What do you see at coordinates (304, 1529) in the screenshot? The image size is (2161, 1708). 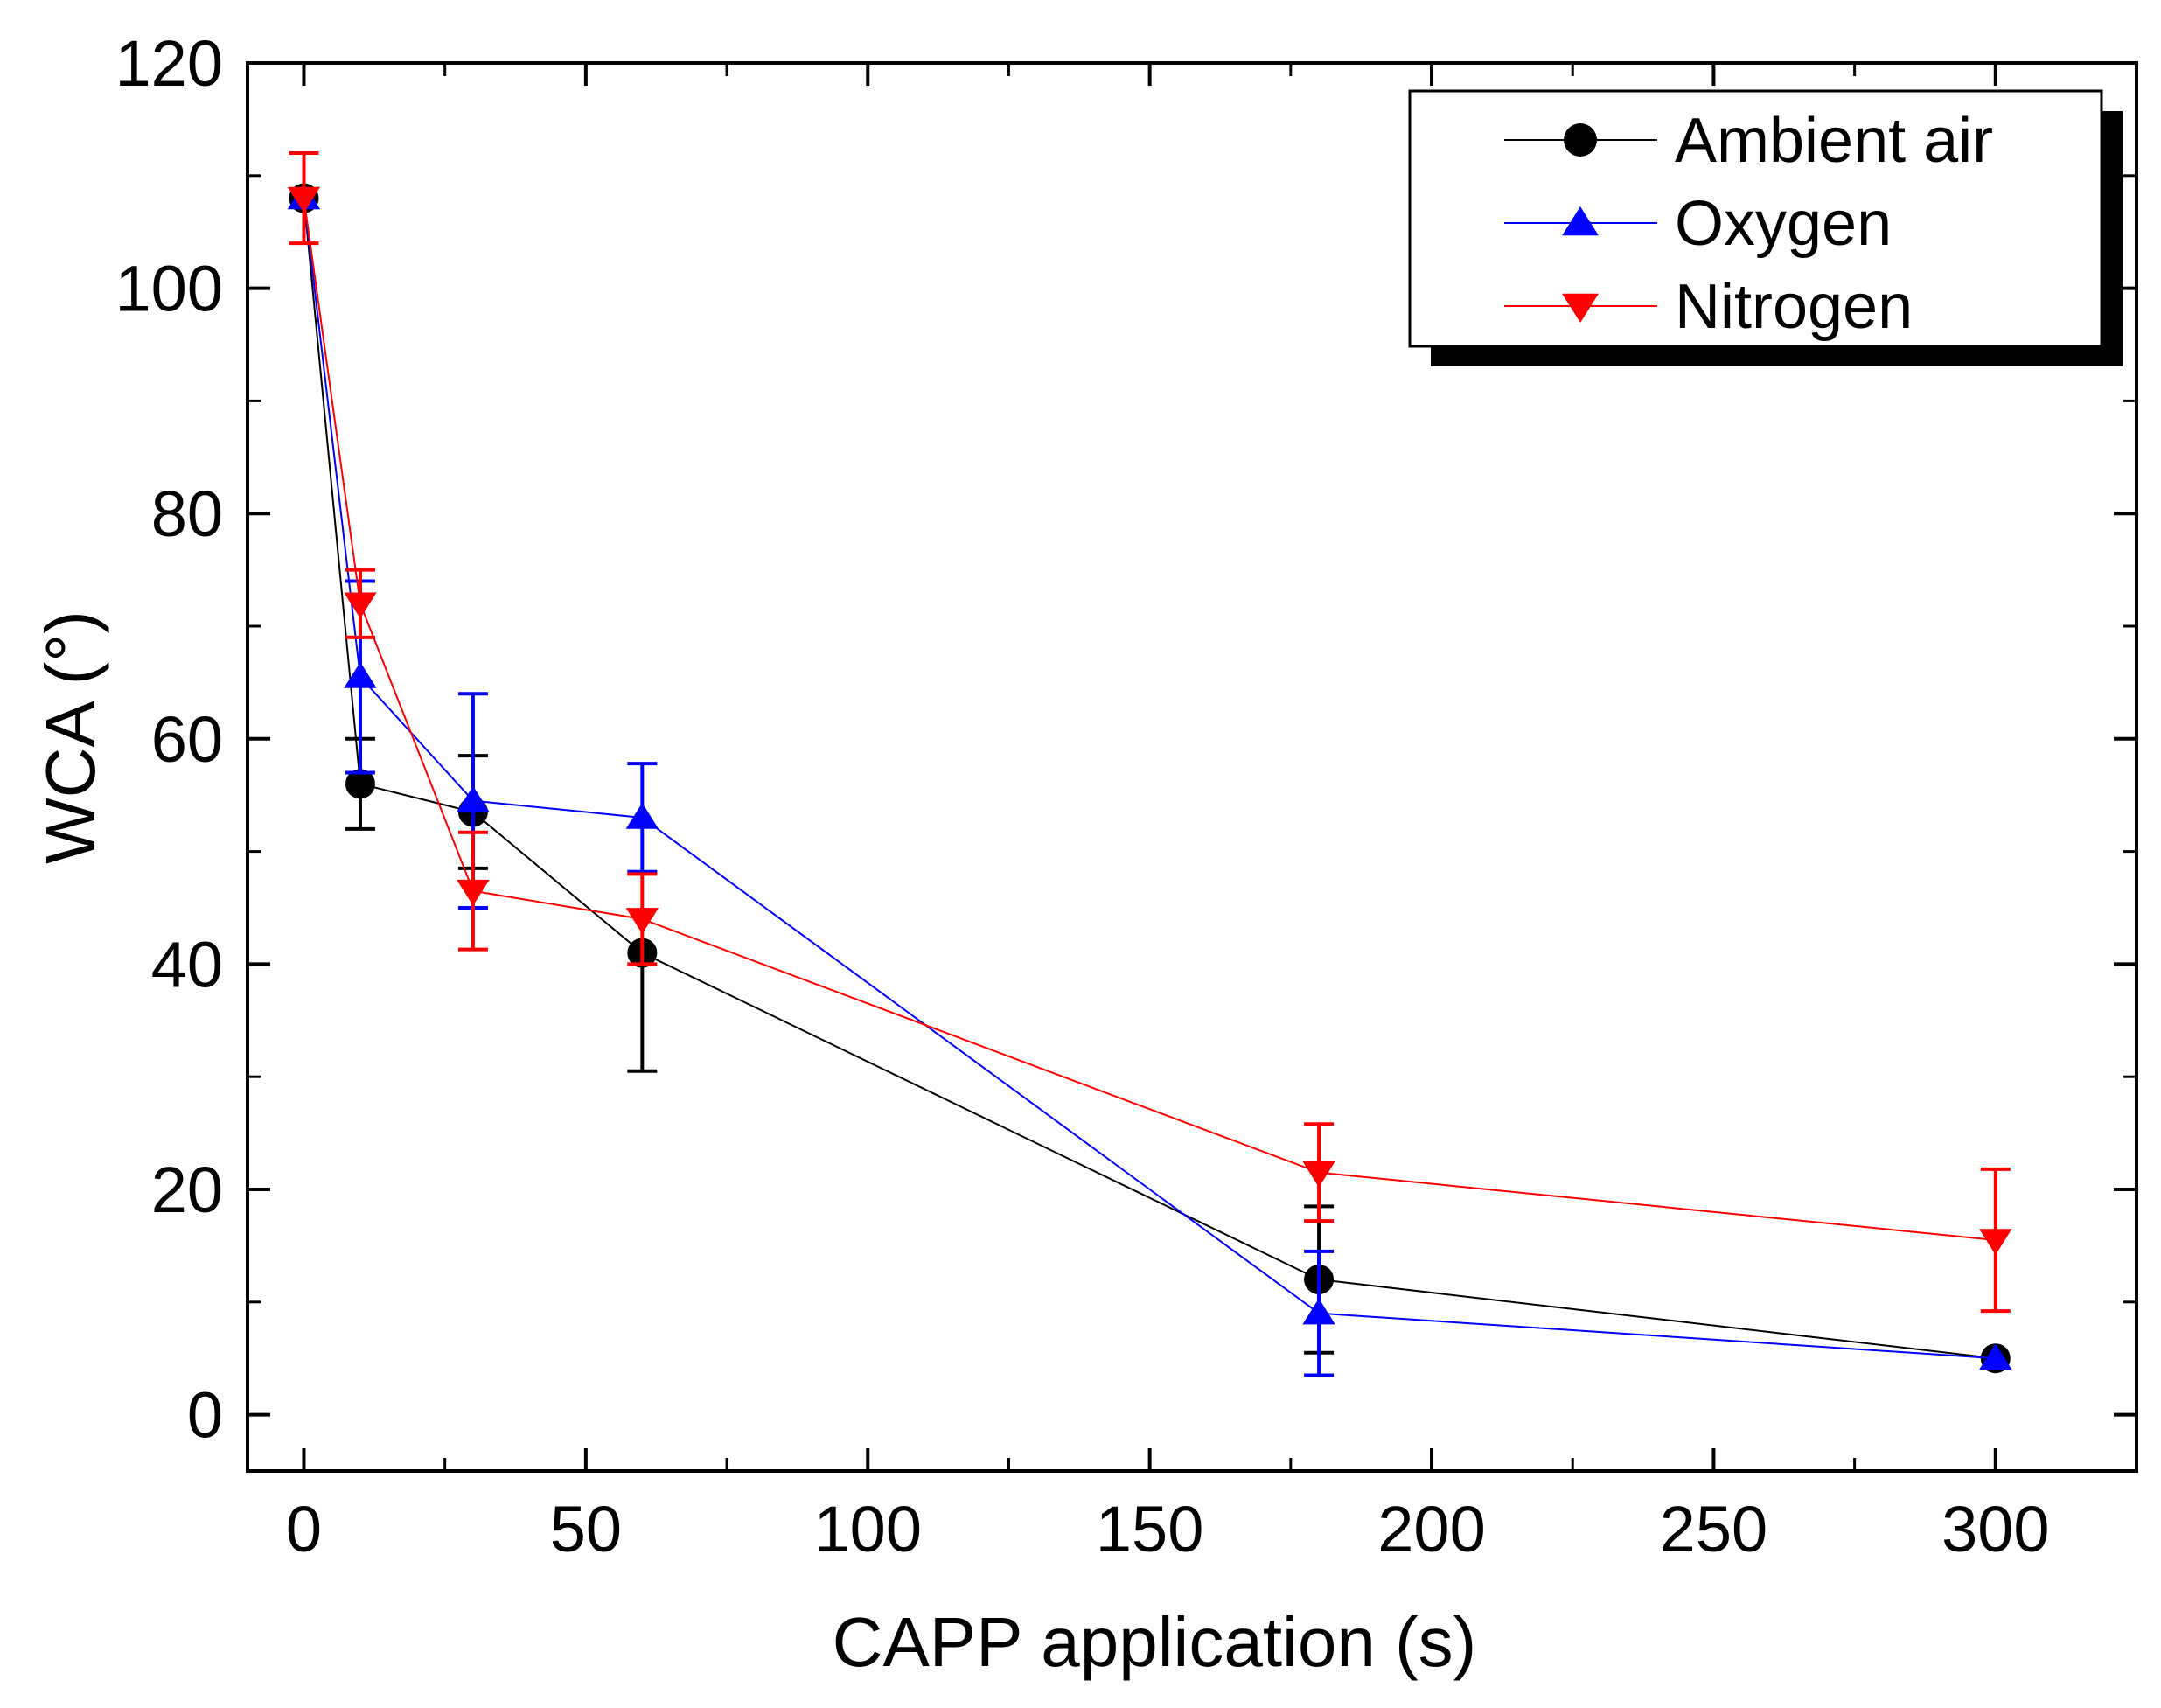 I see `x-tick-label: 0` at bounding box center [304, 1529].